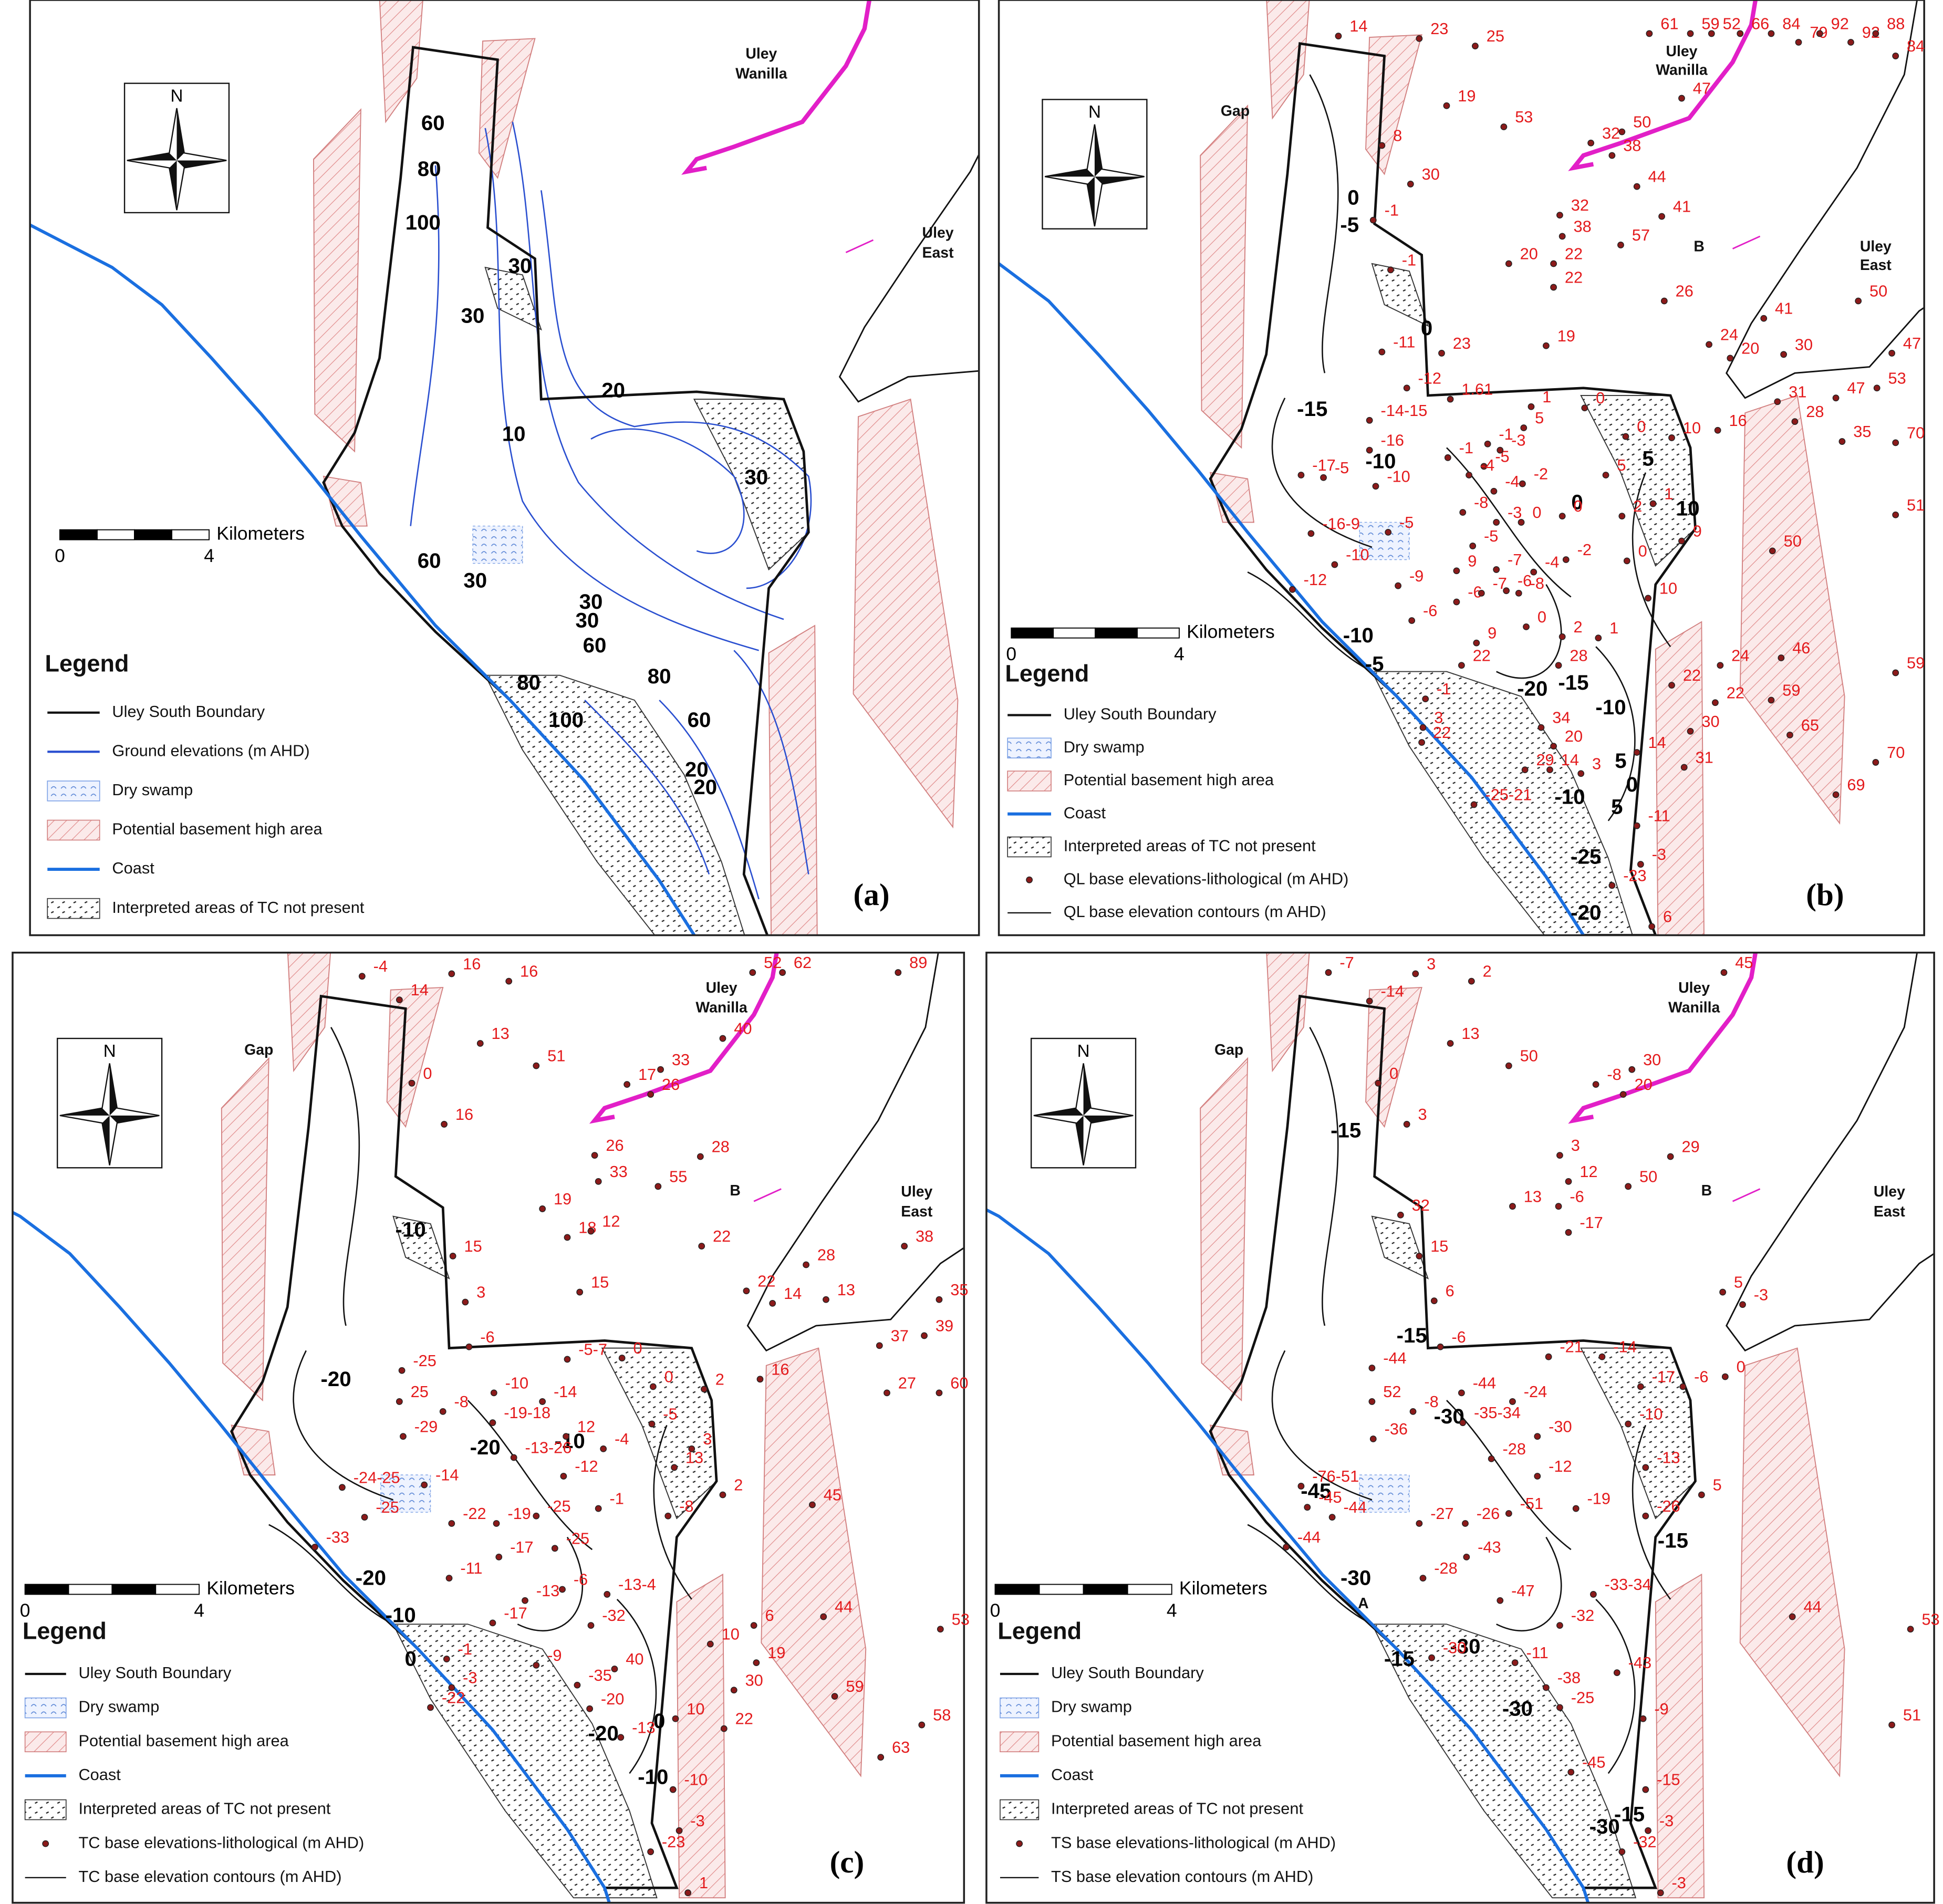  What do you see at coordinates (1717, 1485) in the screenshot?
I see `borehole-elevation: 5` at bounding box center [1717, 1485].